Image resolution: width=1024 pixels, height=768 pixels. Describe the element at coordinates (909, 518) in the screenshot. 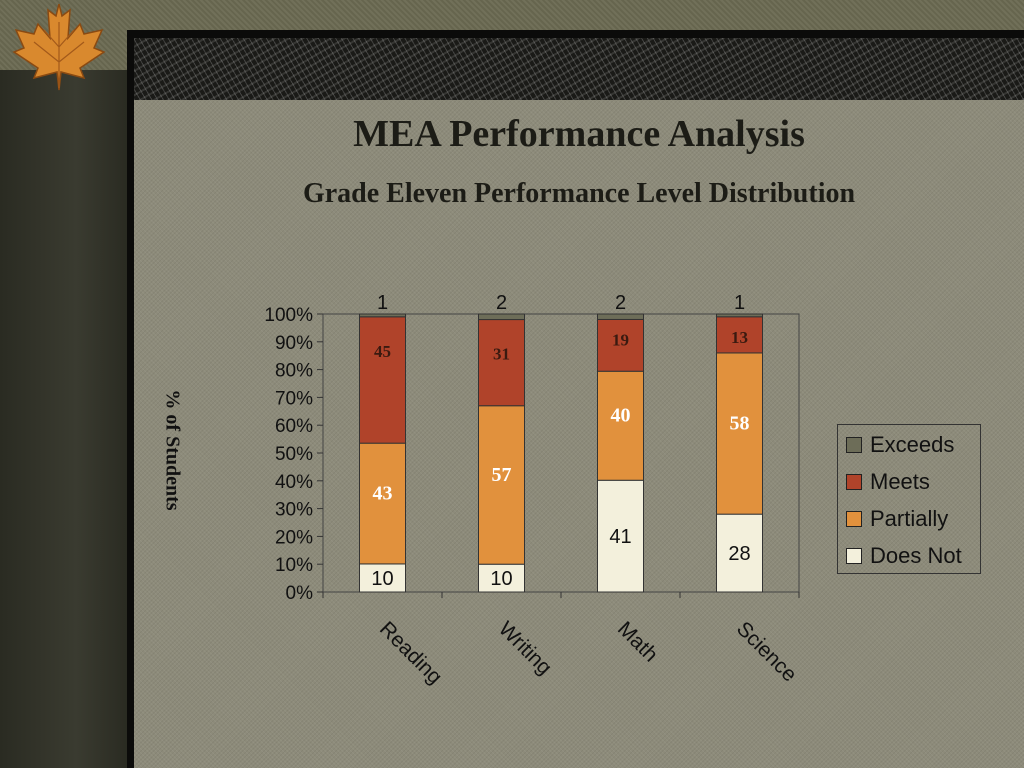

I see `legend-label: Partially` at that location.